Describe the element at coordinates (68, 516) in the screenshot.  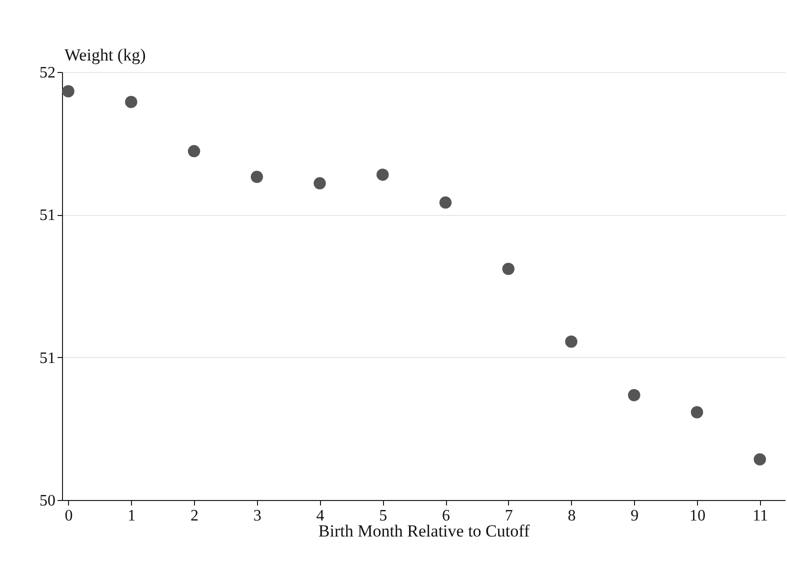
I see `x-tick-label: 0` at that location.